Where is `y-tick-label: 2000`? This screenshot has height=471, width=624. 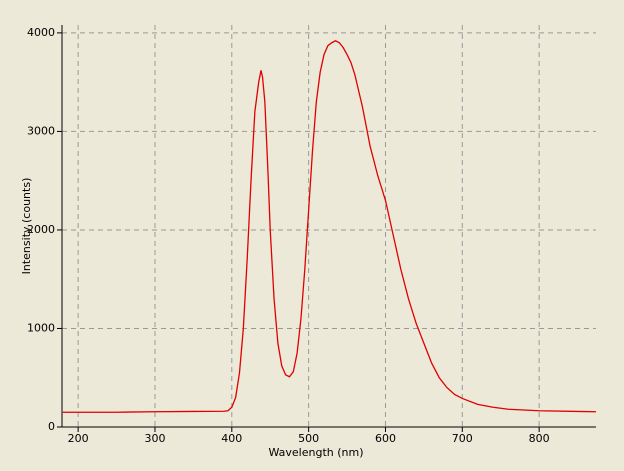 y-tick-label: 2000 is located at coordinates (41, 229).